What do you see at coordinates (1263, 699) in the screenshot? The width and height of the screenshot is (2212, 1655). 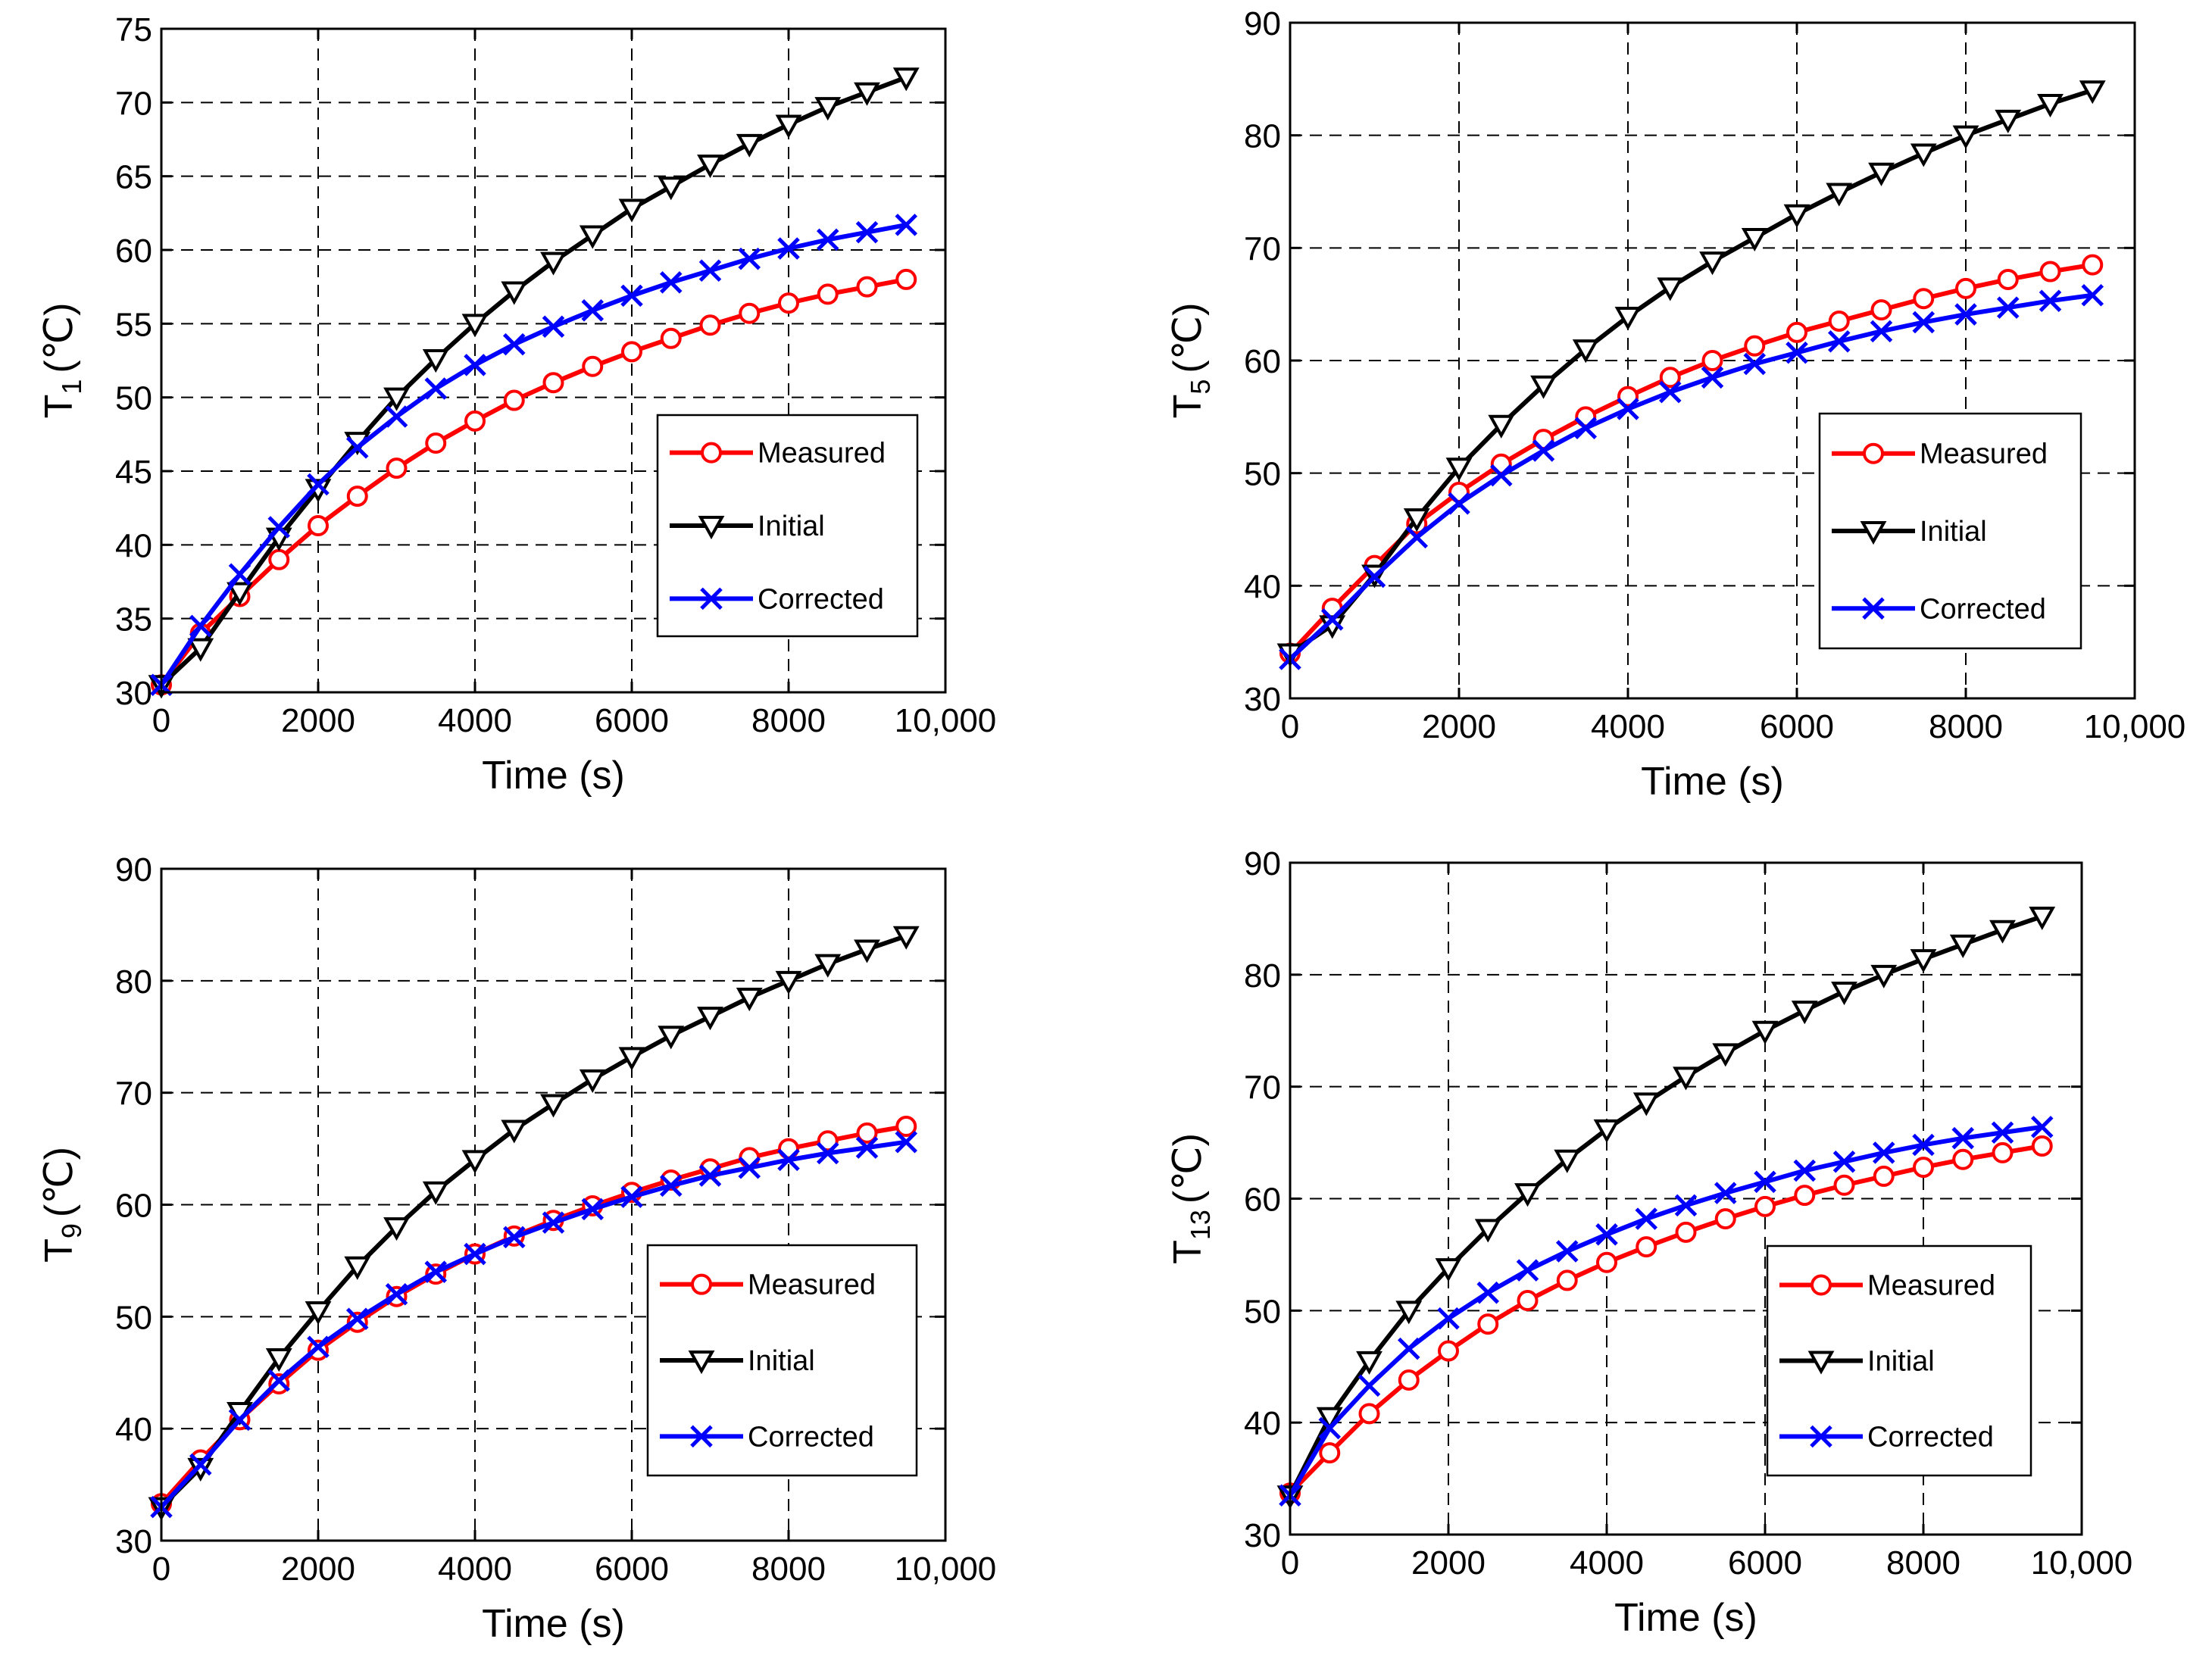 I see `y-tick-label: 30` at bounding box center [1263, 699].